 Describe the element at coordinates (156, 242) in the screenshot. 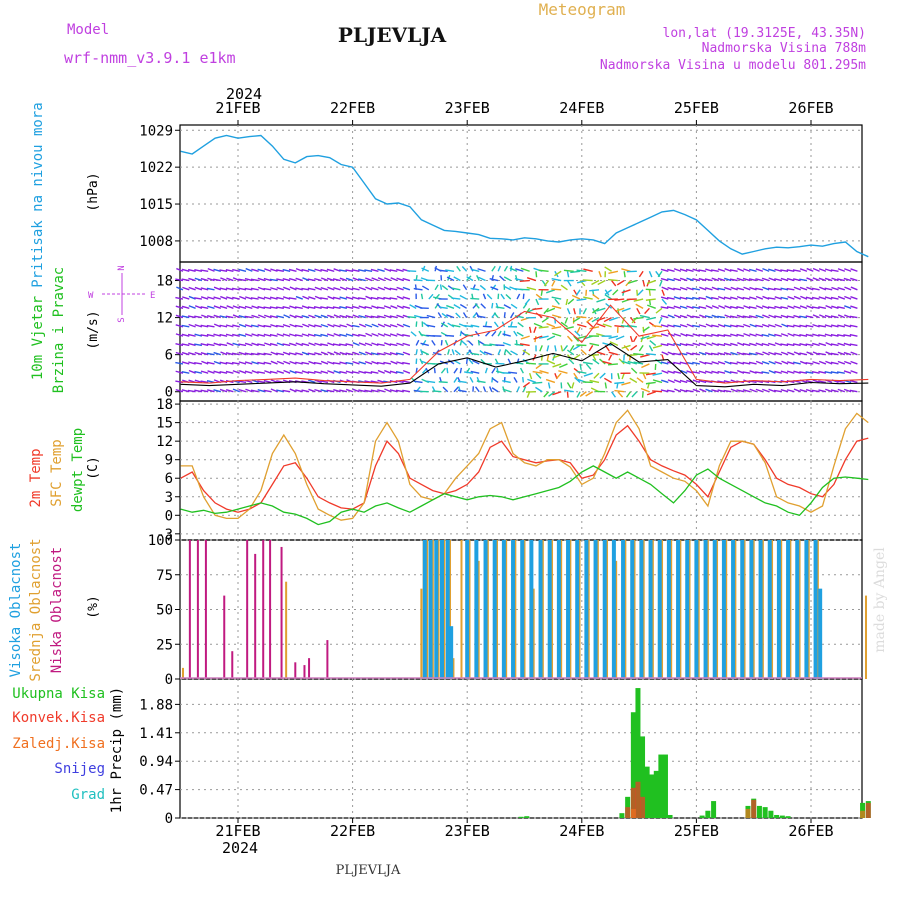

I see `y-tick-label: 1008` at that location.